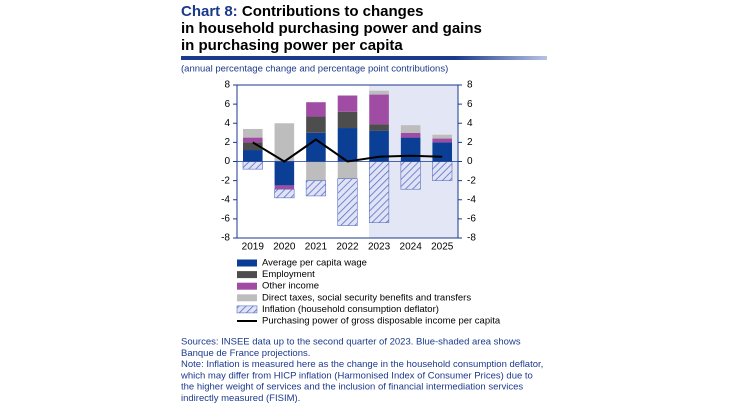 This screenshot has height=410, width=730. I want to click on y2-tick-label: 8, so click(470, 85).